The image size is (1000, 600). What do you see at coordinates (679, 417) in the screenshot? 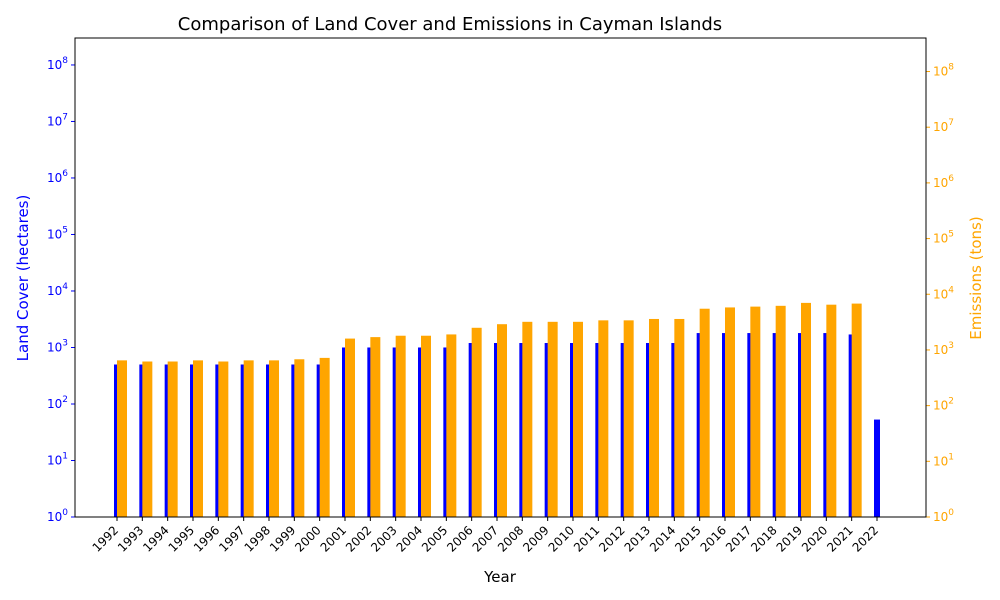
I see `emissions-bar-2014` at bounding box center [679, 417].